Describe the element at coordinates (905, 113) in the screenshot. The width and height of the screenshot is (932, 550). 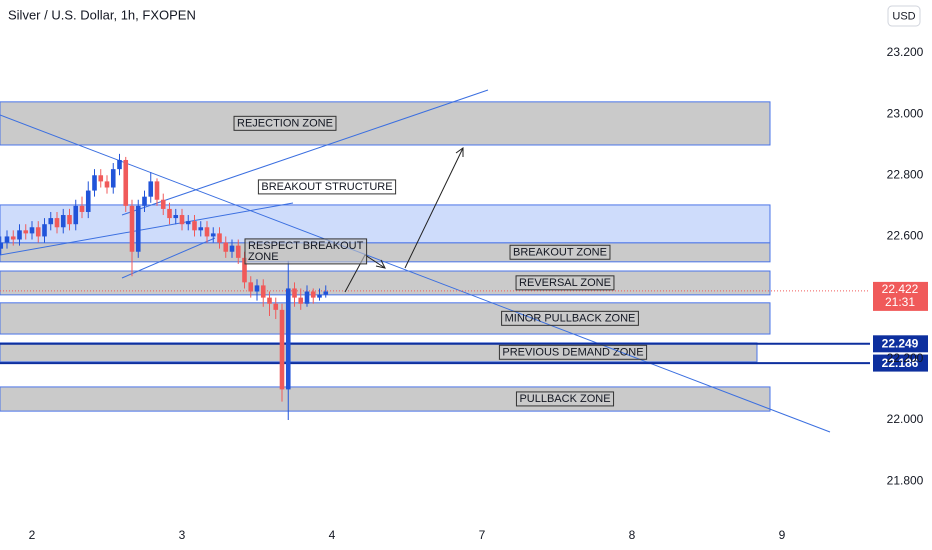
I see `y-tick-label: 23.000` at that location.